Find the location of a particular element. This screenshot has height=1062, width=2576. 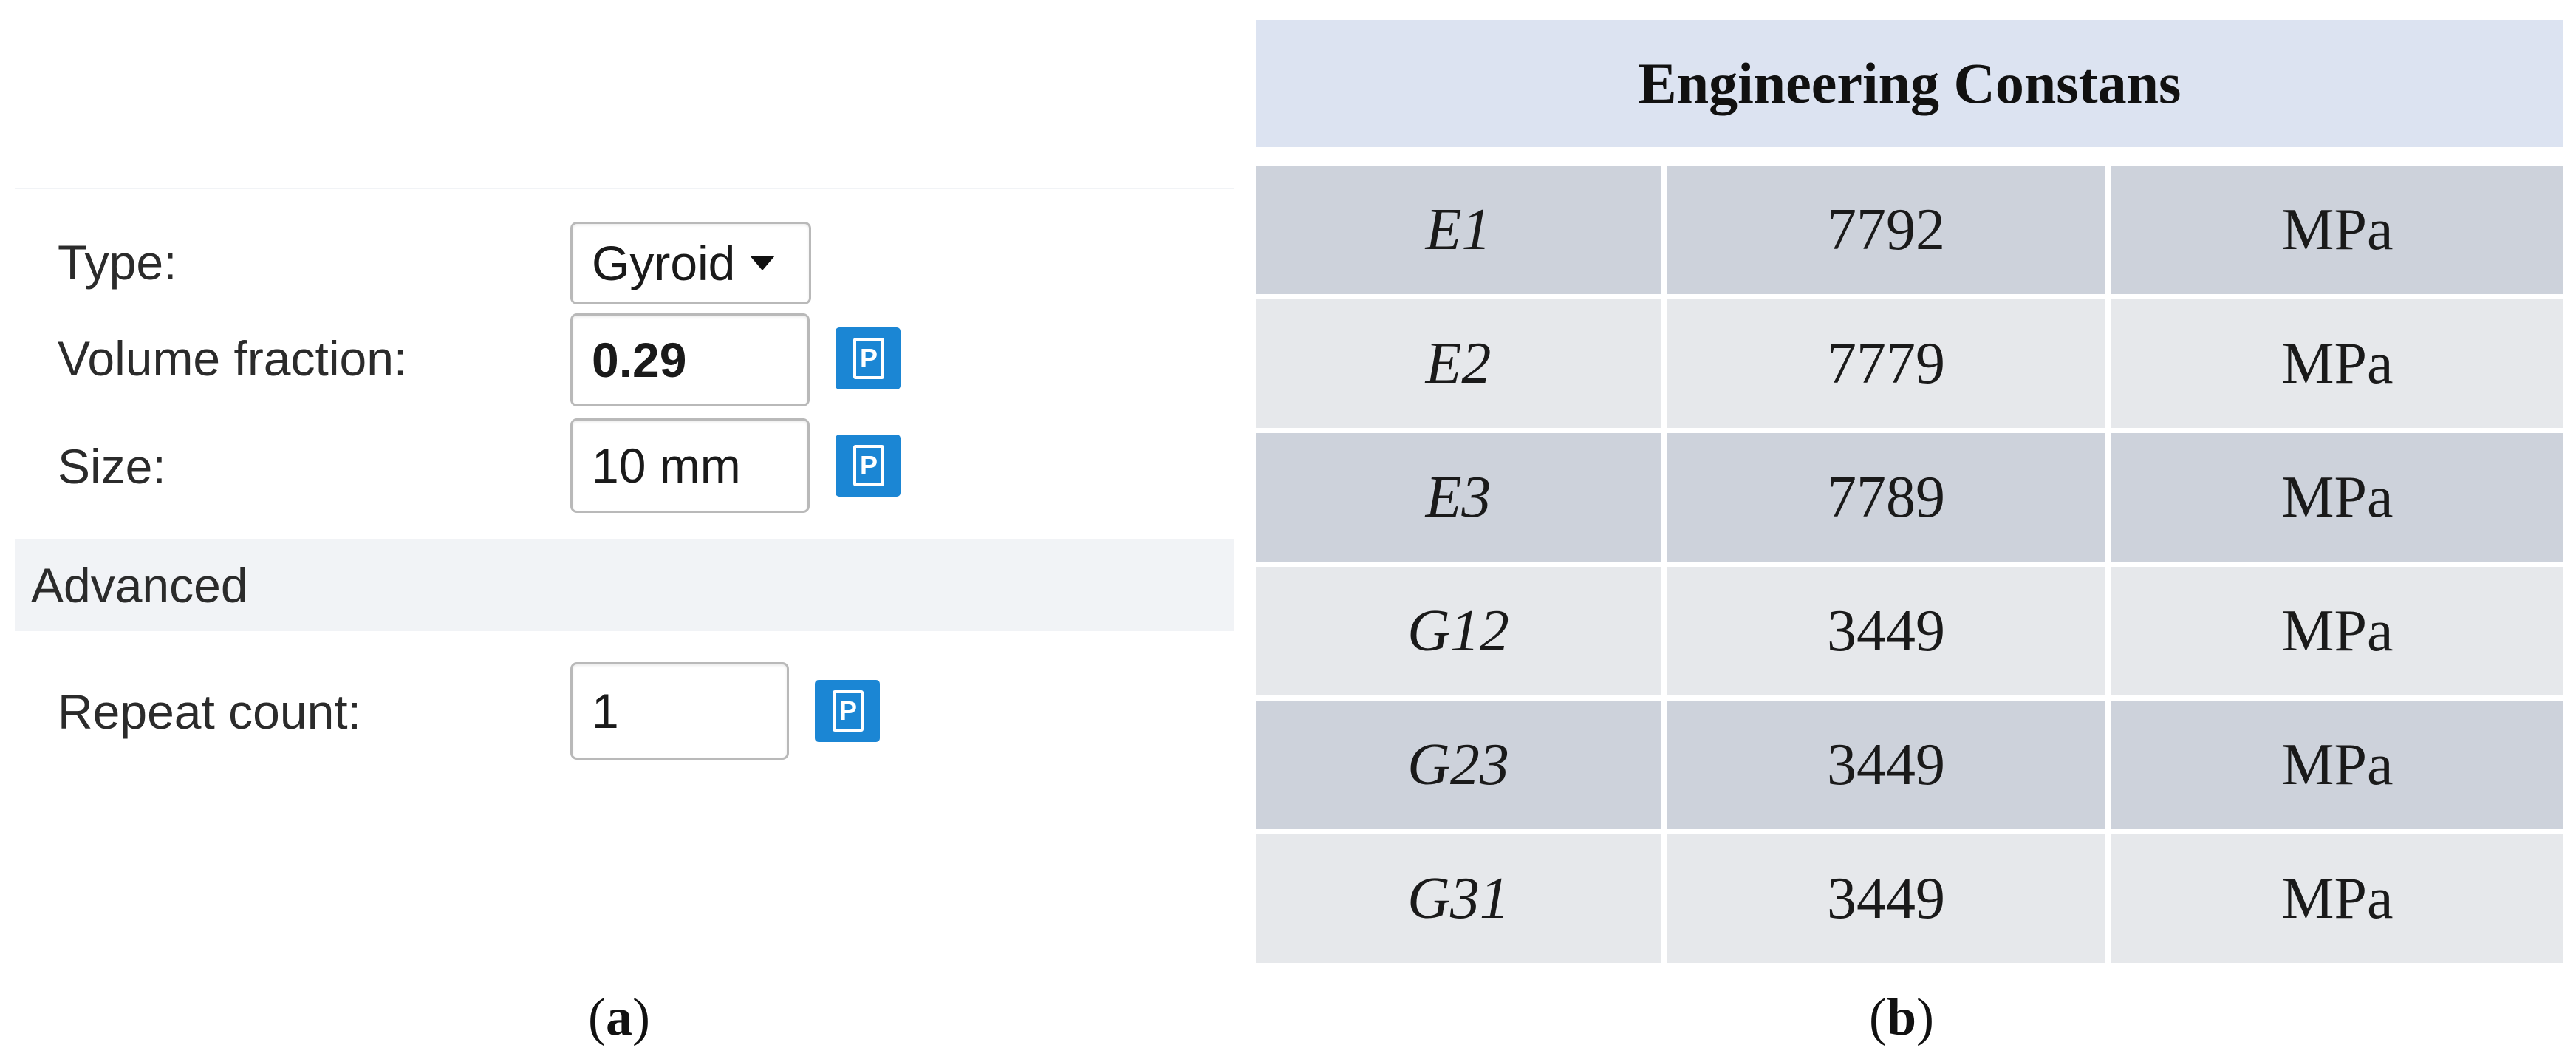

size-parameter-button: P is located at coordinates (869, 466).